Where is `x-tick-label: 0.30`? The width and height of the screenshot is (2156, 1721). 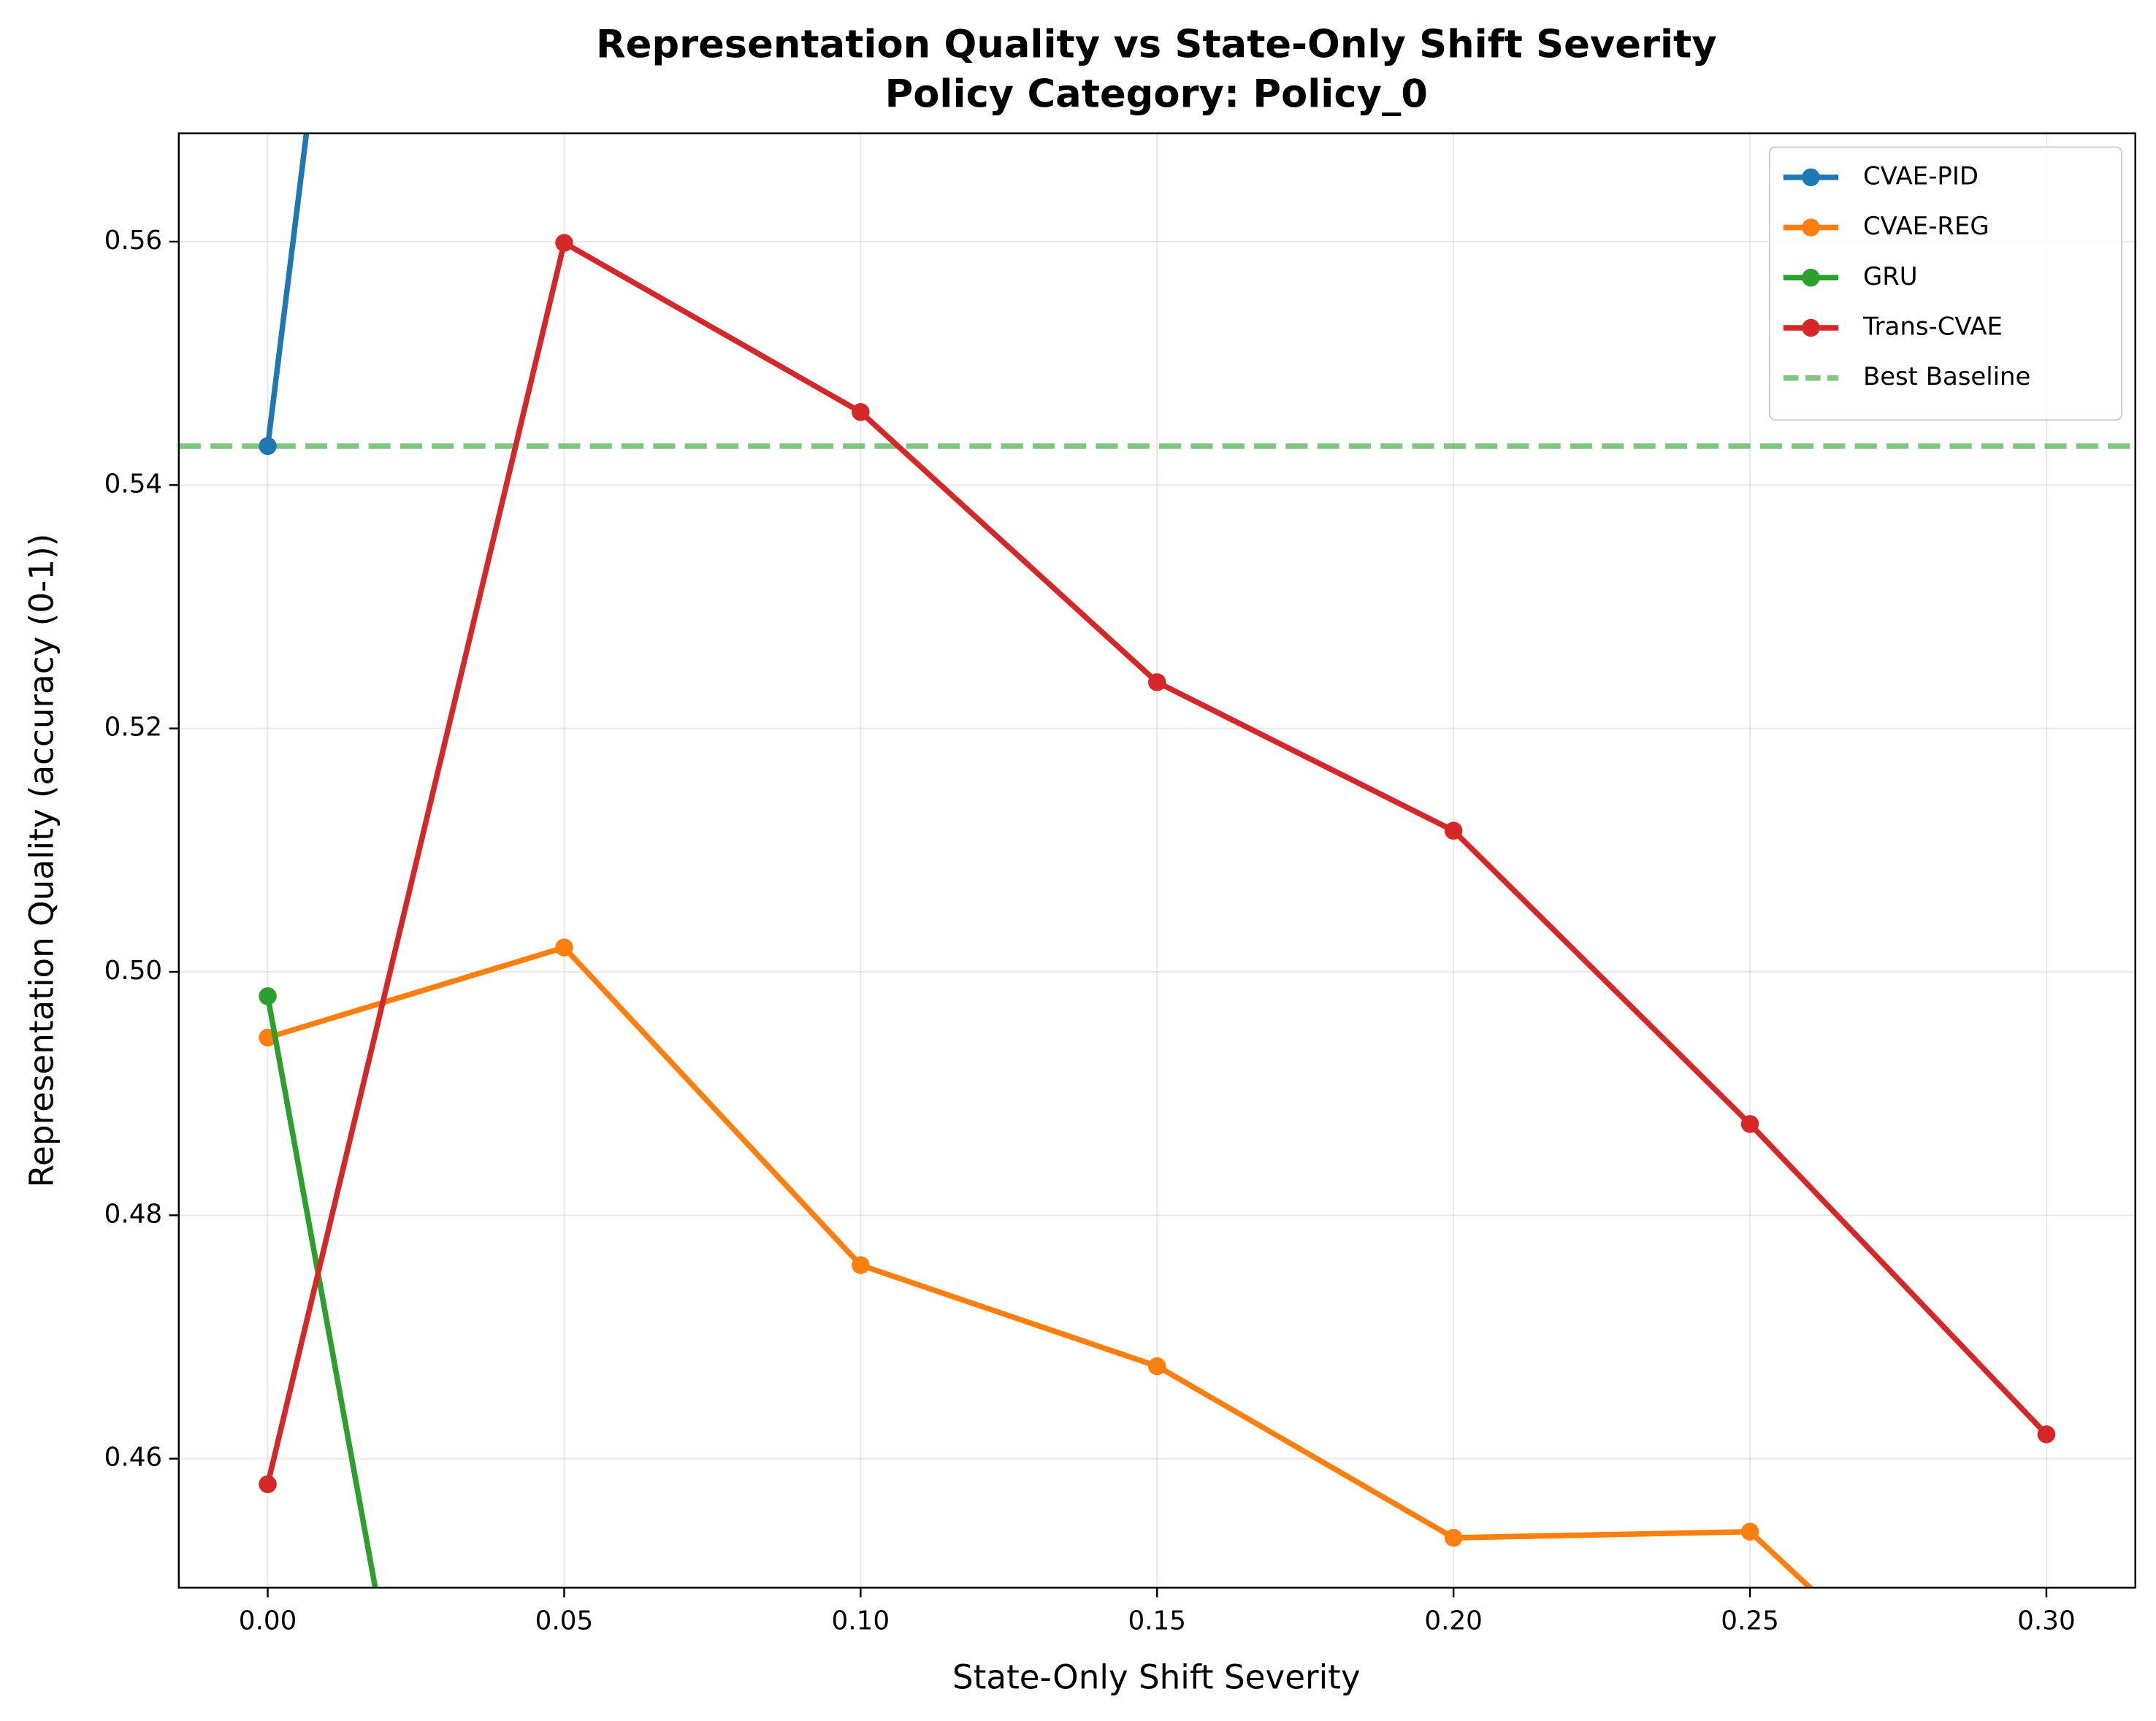
x-tick-label: 0.30 is located at coordinates (2047, 1621).